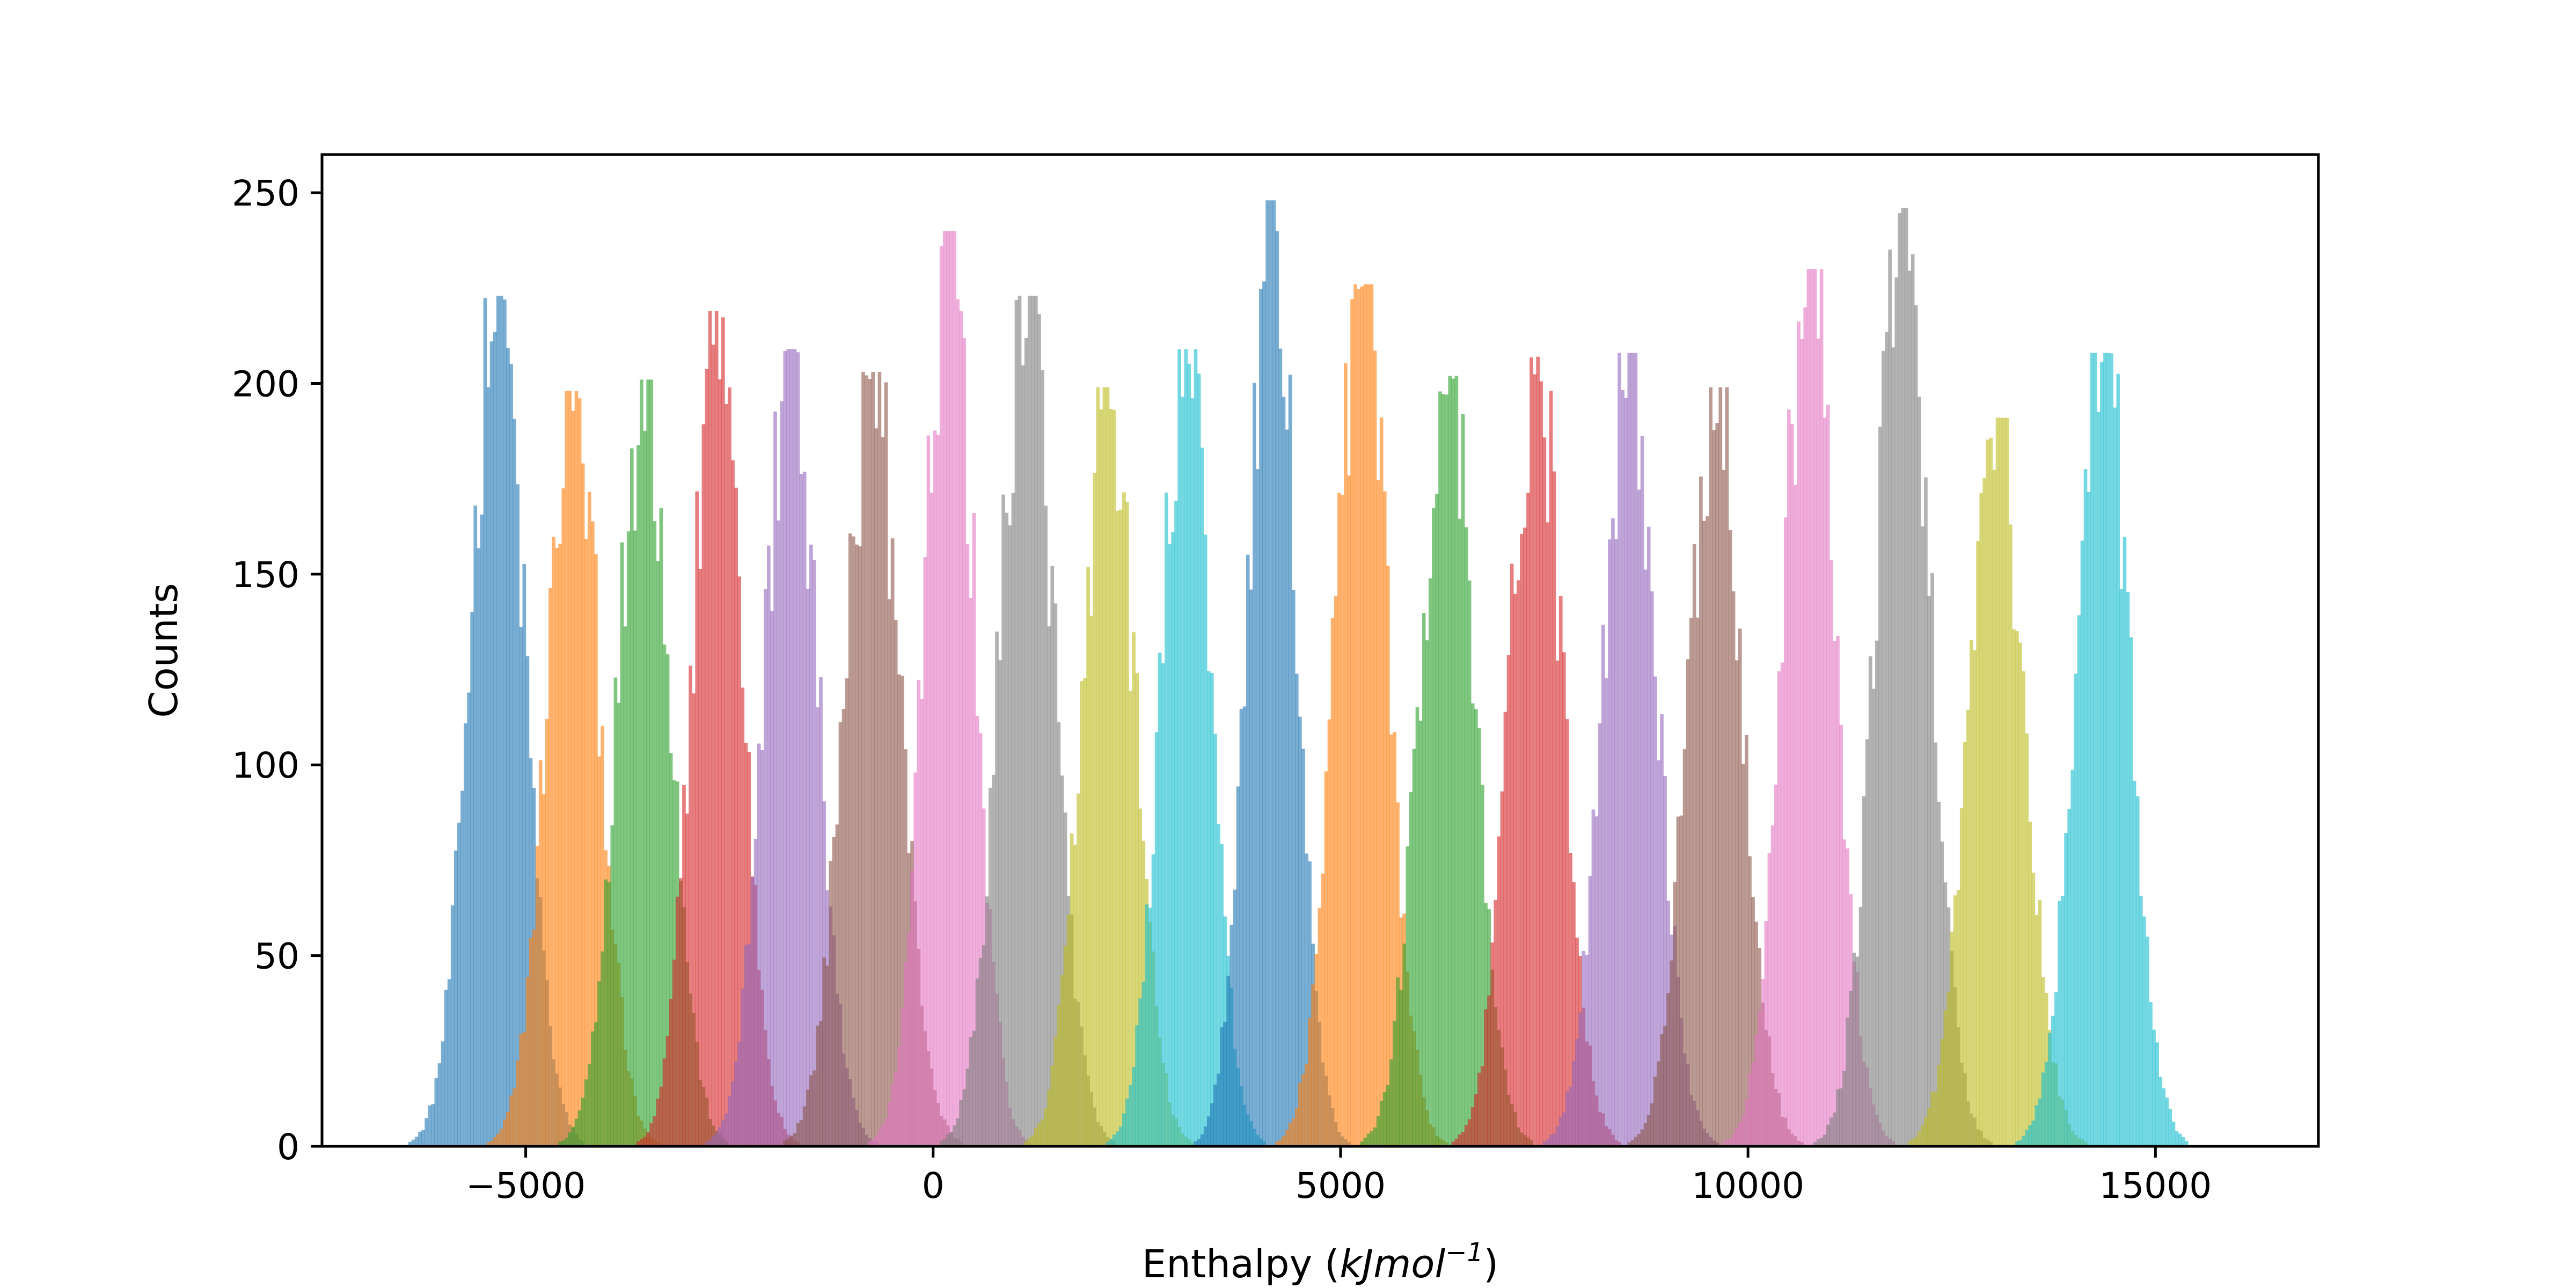 This screenshot has width=2576, height=1288. Describe the element at coordinates (1748, 1185) in the screenshot. I see `x-tick-label: 10000` at that location.